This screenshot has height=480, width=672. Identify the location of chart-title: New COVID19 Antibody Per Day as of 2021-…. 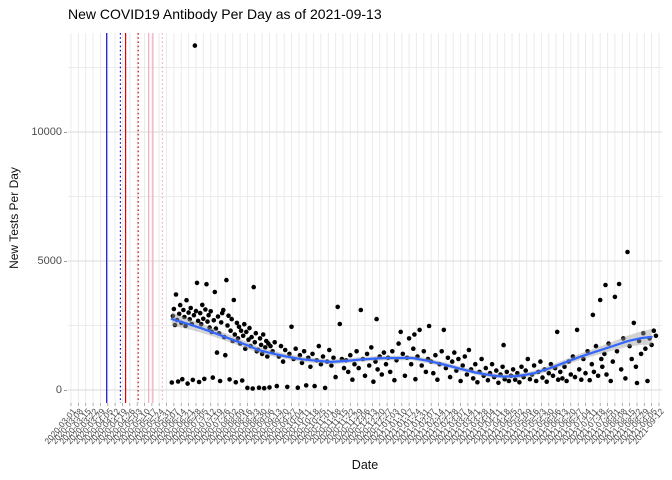
(225, 14).